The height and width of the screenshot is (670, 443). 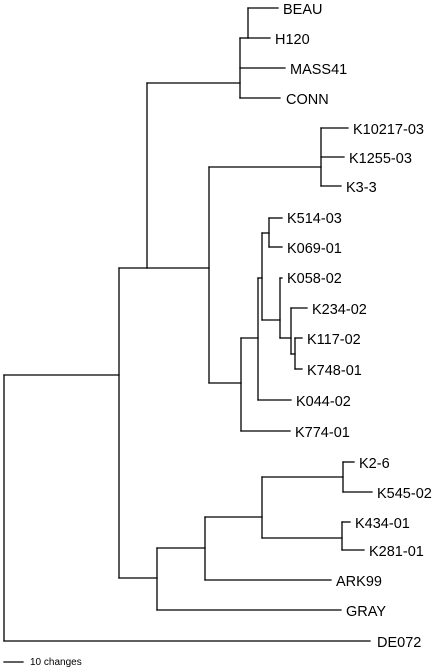 I want to click on leaf-label-k774-01: K774-01, so click(x=322, y=433).